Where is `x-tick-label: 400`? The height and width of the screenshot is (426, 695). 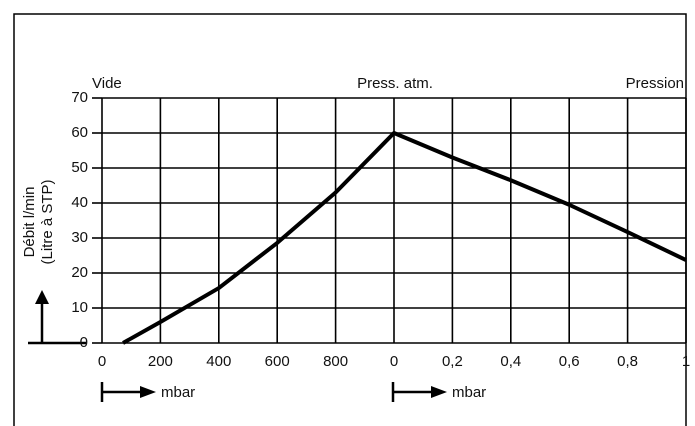
x-tick-label: 400 is located at coordinates (218, 361).